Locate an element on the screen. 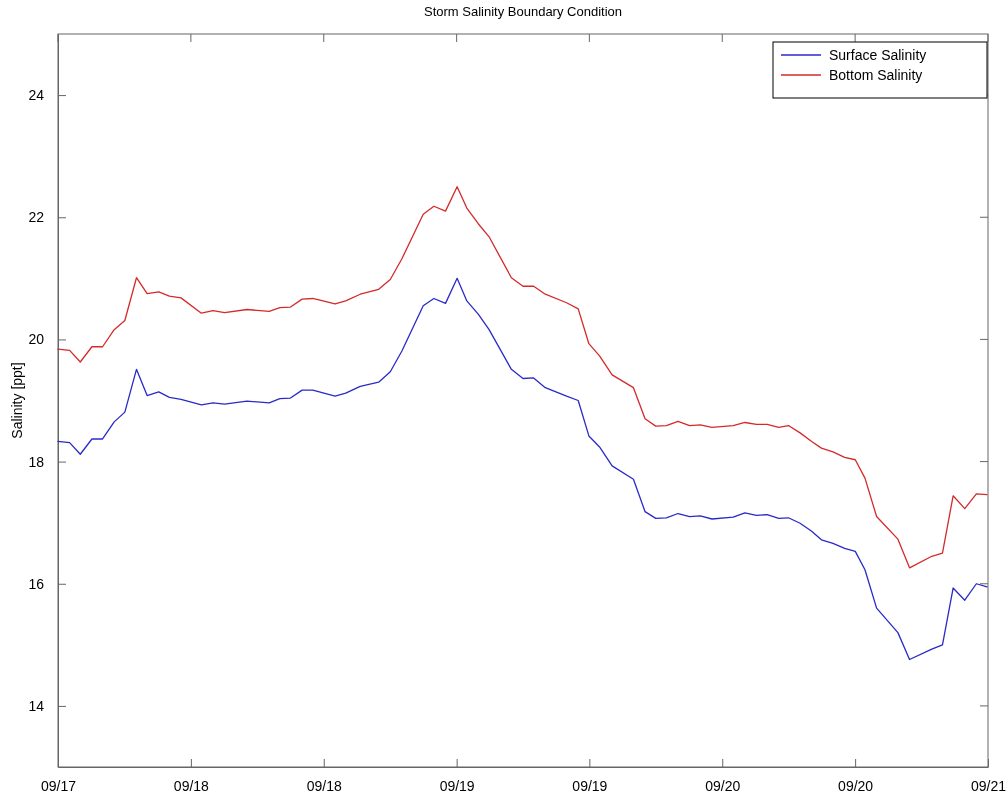  y-tick-label: 18 is located at coordinates (36, 461).